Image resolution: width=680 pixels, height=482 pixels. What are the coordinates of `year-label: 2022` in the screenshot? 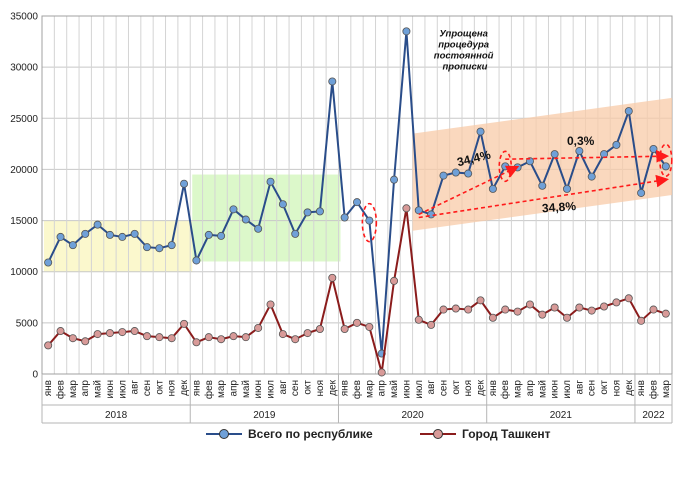 It's located at (653, 415).